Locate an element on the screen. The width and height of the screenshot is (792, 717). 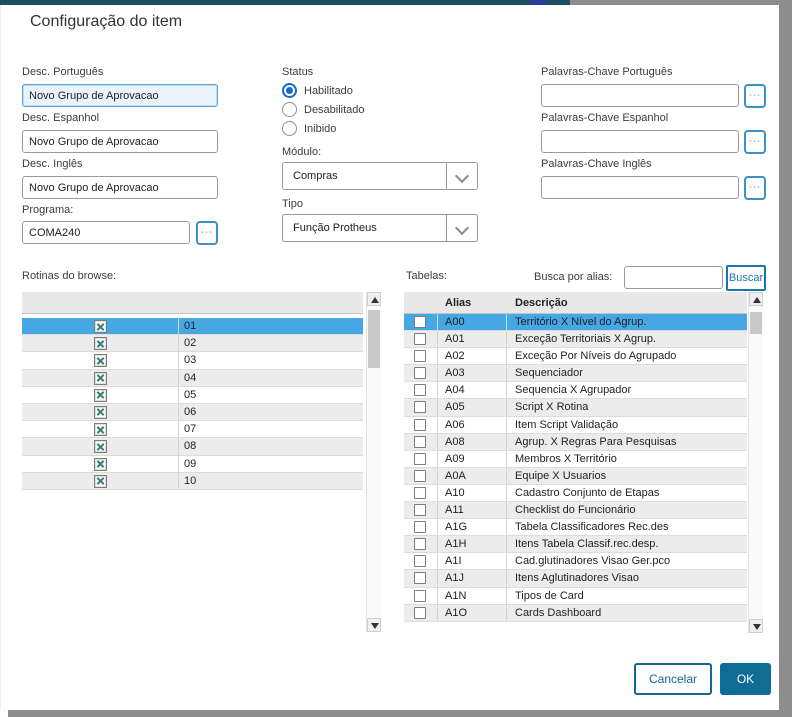
rotina-row: 07 is located at coordinates (192, 430).